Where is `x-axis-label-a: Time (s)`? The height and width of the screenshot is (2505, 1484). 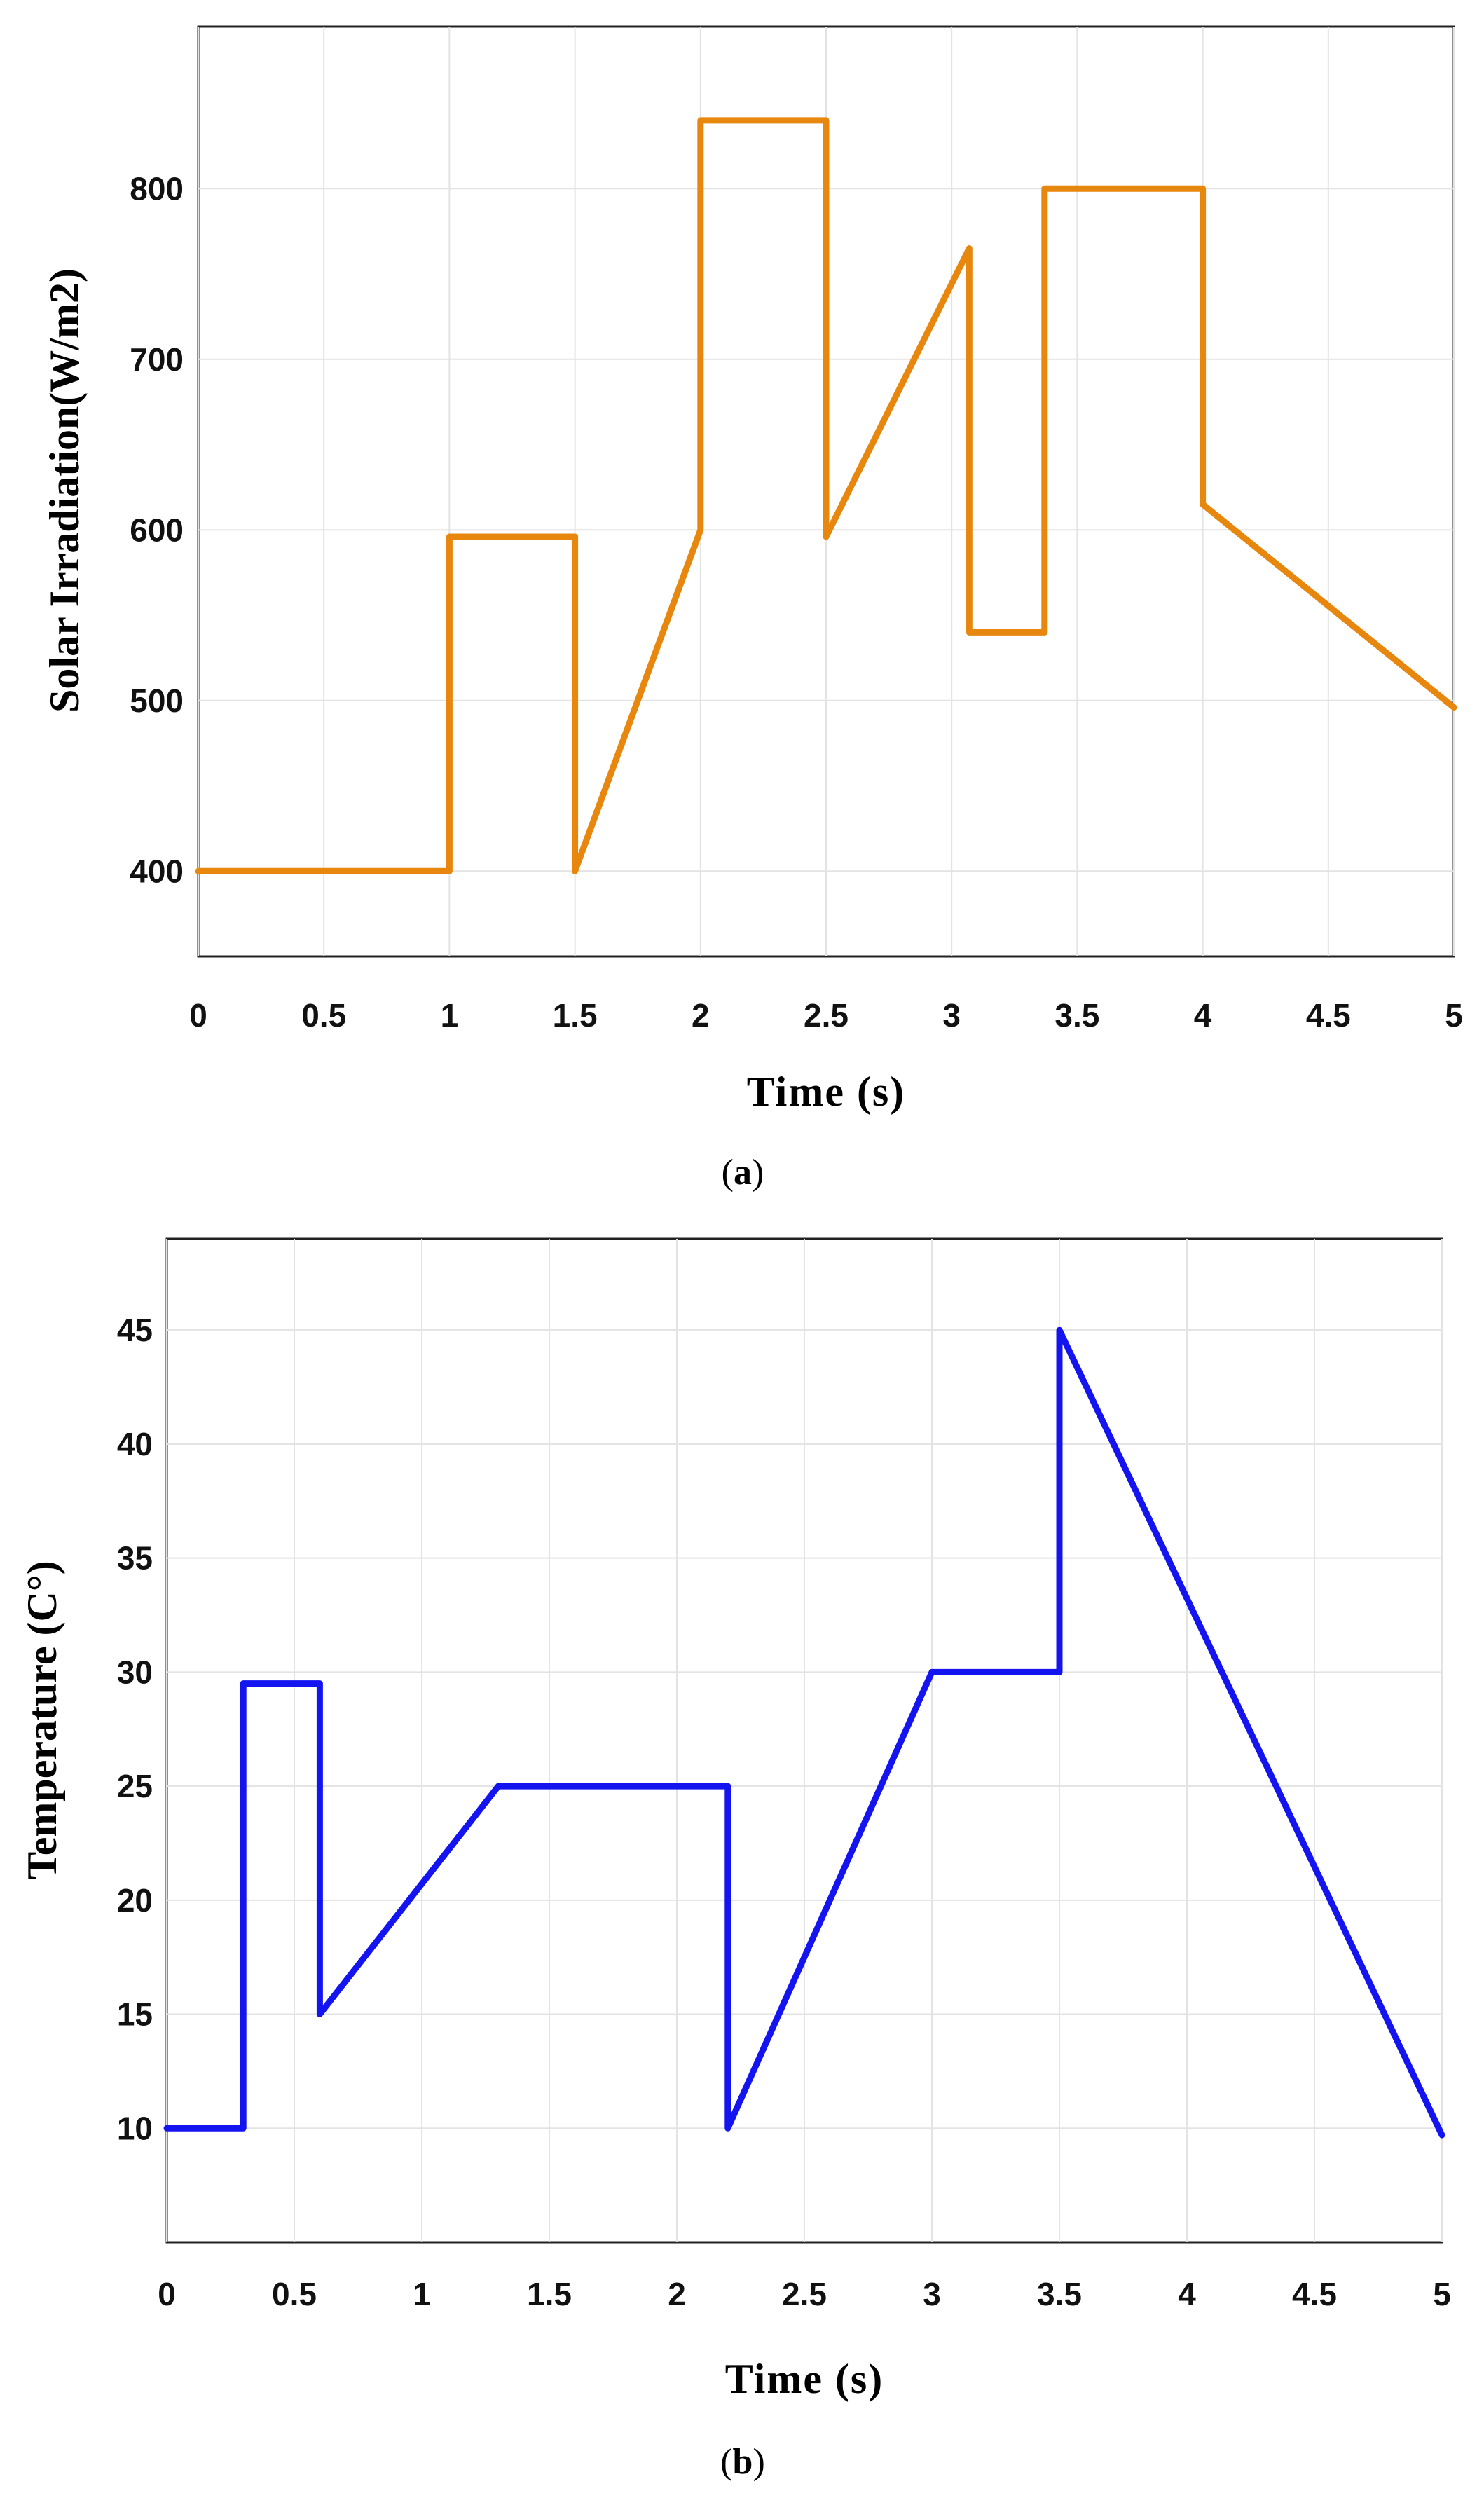
x-axis-label-a: Time (s) is located at coordinates (826, 1092).